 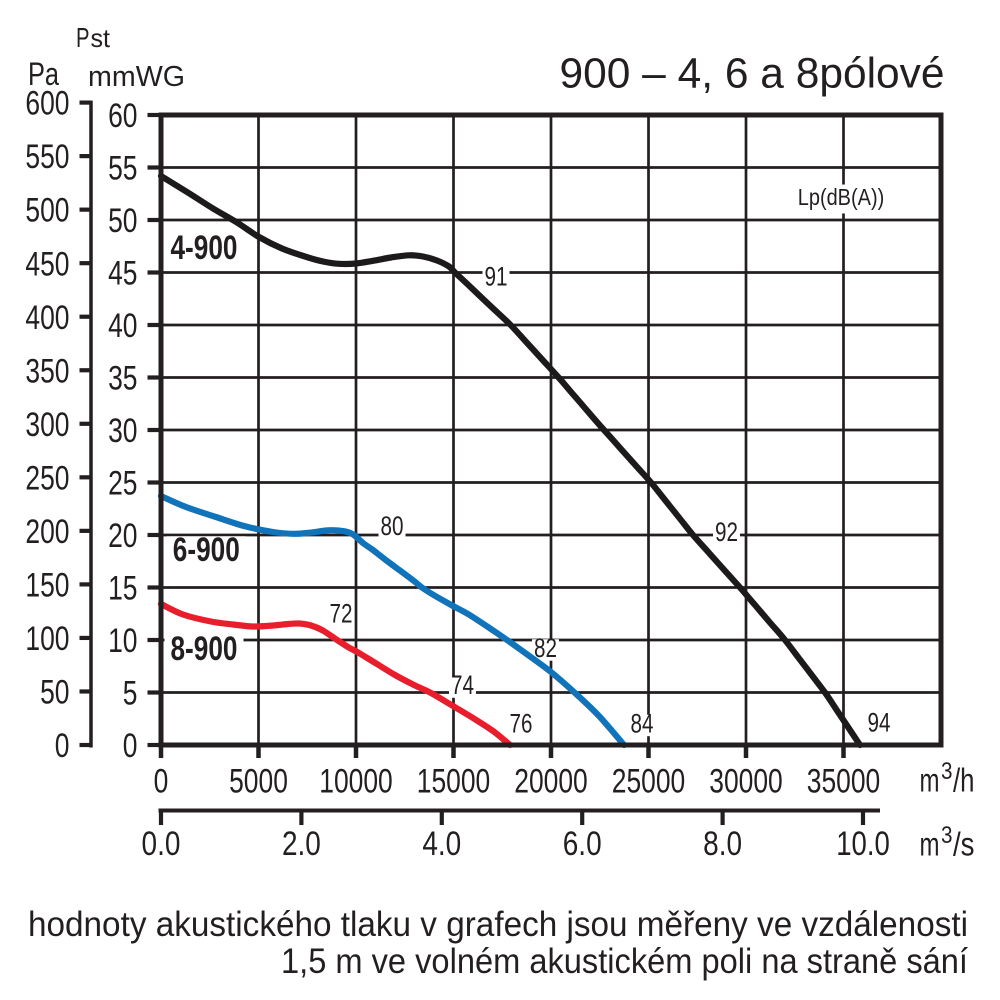 What do you see at coordinates (122, 641) in the screenshot?
I see `mmwg-axis-label: 10` at bounding box center [122, 641].